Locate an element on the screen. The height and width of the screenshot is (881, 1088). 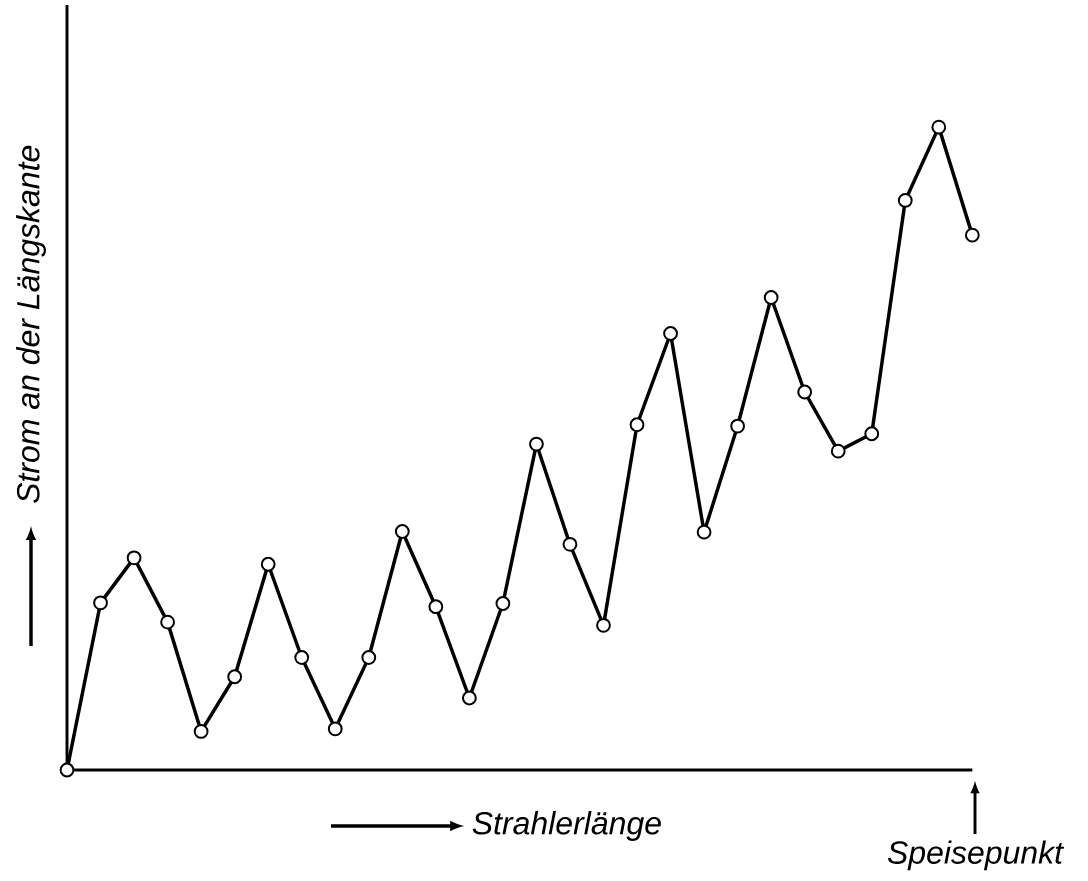
text: Speisepunkt is located at coordinates (976, 855).